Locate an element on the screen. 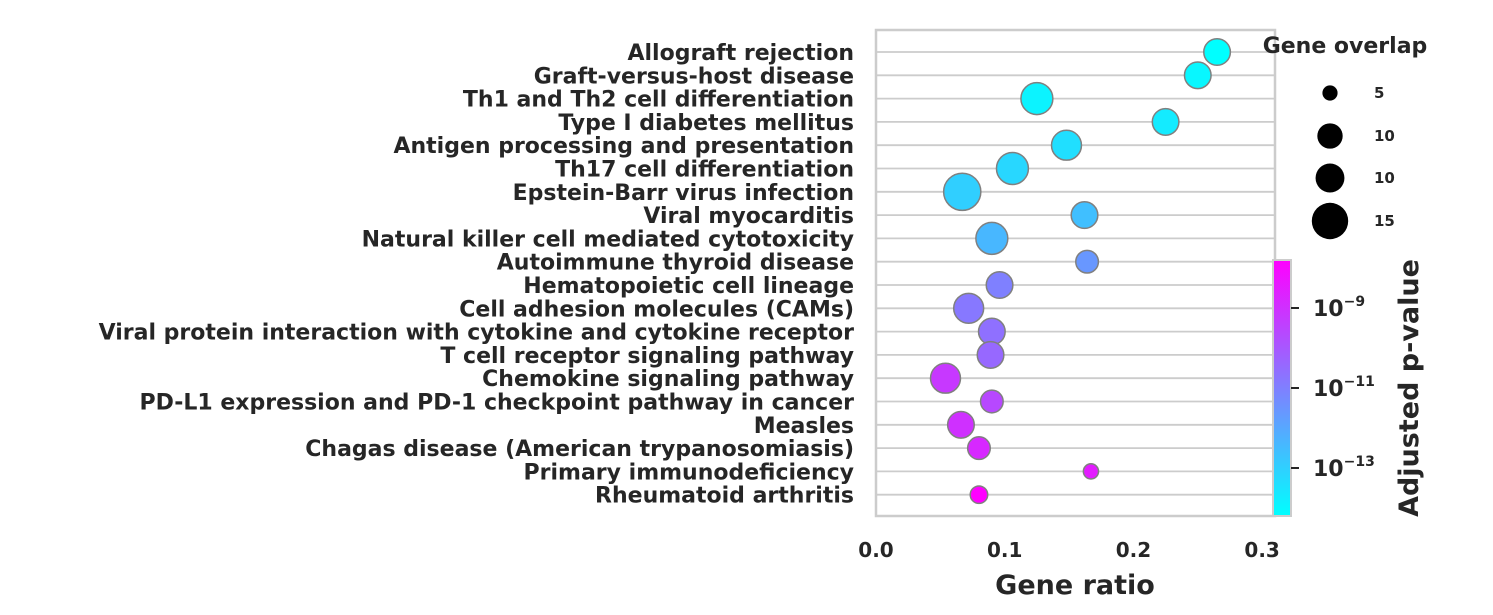 The width and height of the screenshot is (1493, 615). x-tick-label: 0.2 is located at coordinates (1133, 550).